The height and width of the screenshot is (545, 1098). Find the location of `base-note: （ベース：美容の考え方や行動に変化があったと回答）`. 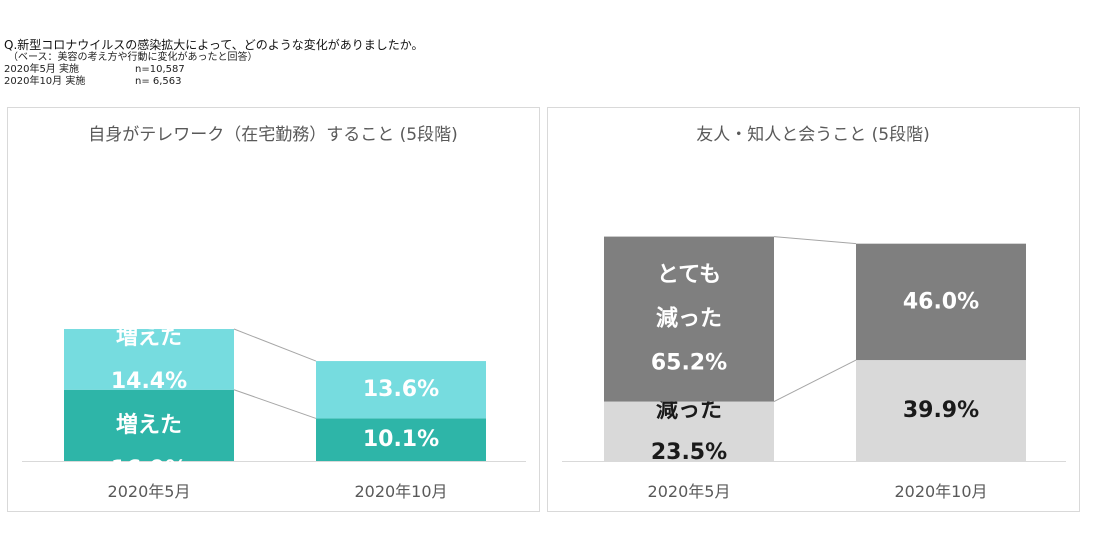

base-note: （ベース：美容の考え方や行動に変化があったと回答） is located at coordinates (133, 58).